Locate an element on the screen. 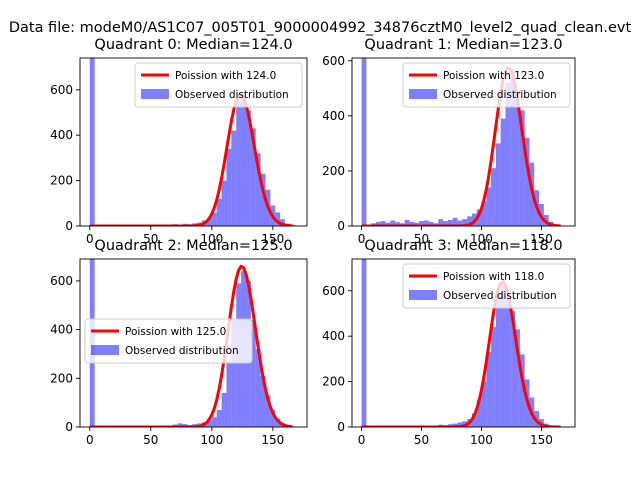 The width and height of the screenshot is (640, 480). quadrant-1-plot-area is located at coordinates (461, 142).